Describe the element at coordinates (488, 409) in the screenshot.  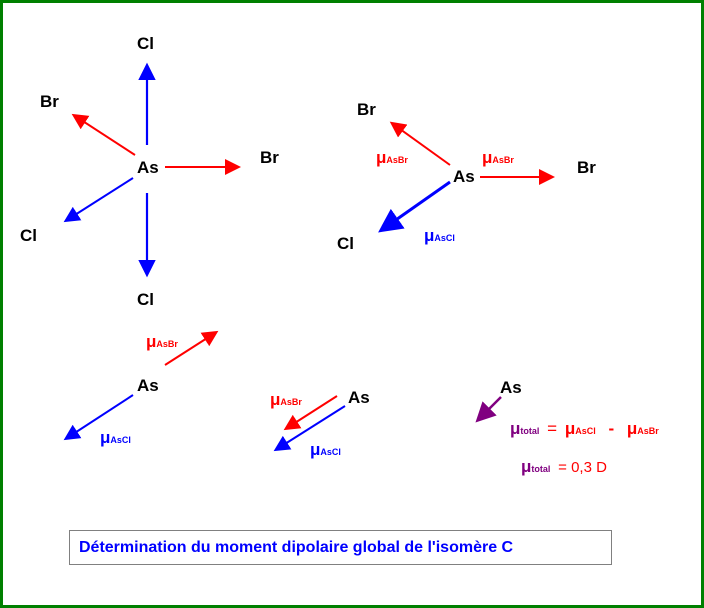
I see `arrow-mu-total` at that location.